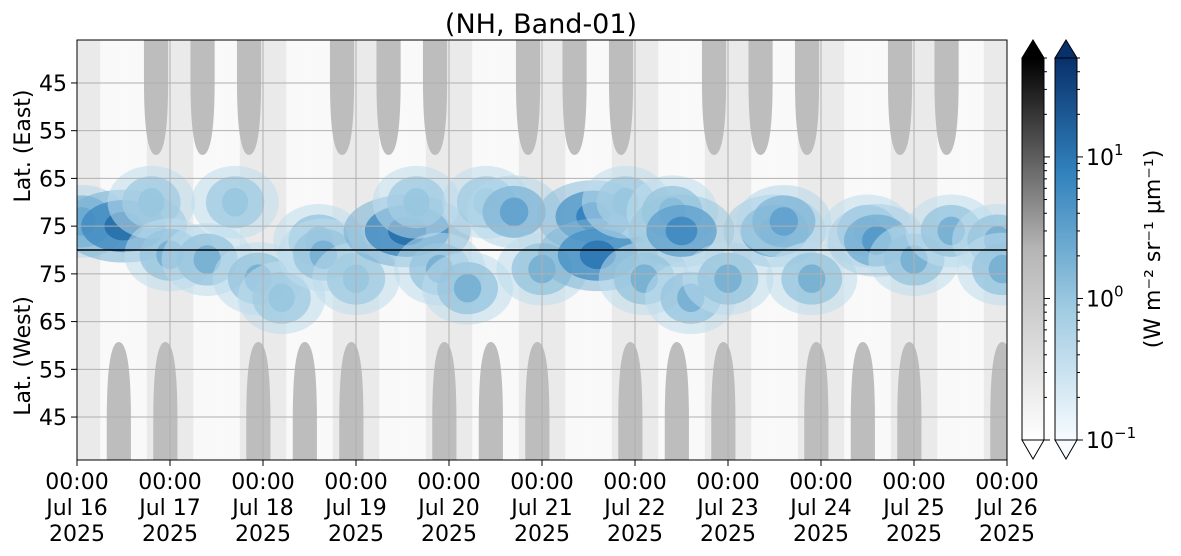 The image size is (1181, 556). I want to click on x-tick-label: Jul 24, so click(820, 508).